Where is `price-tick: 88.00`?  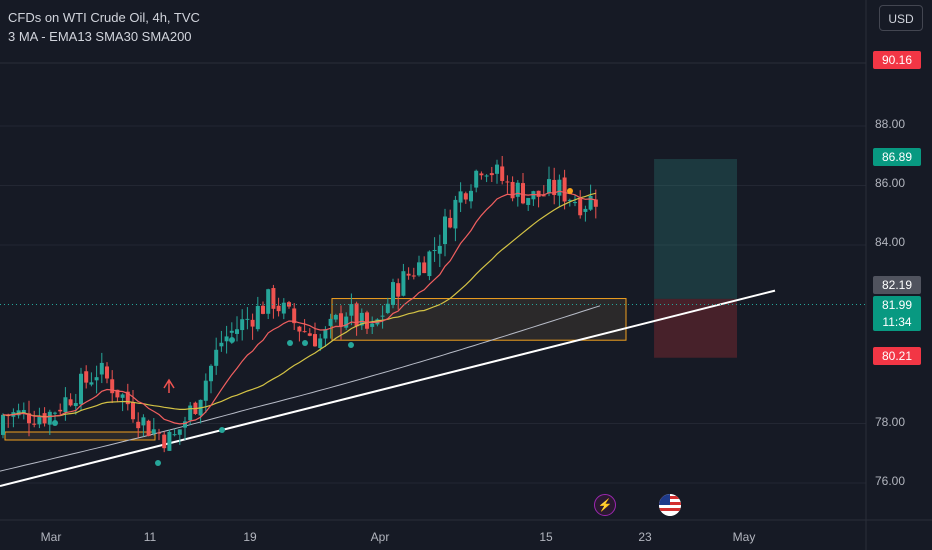 price-tick: 88.00 is located at coordinates (890, 124).